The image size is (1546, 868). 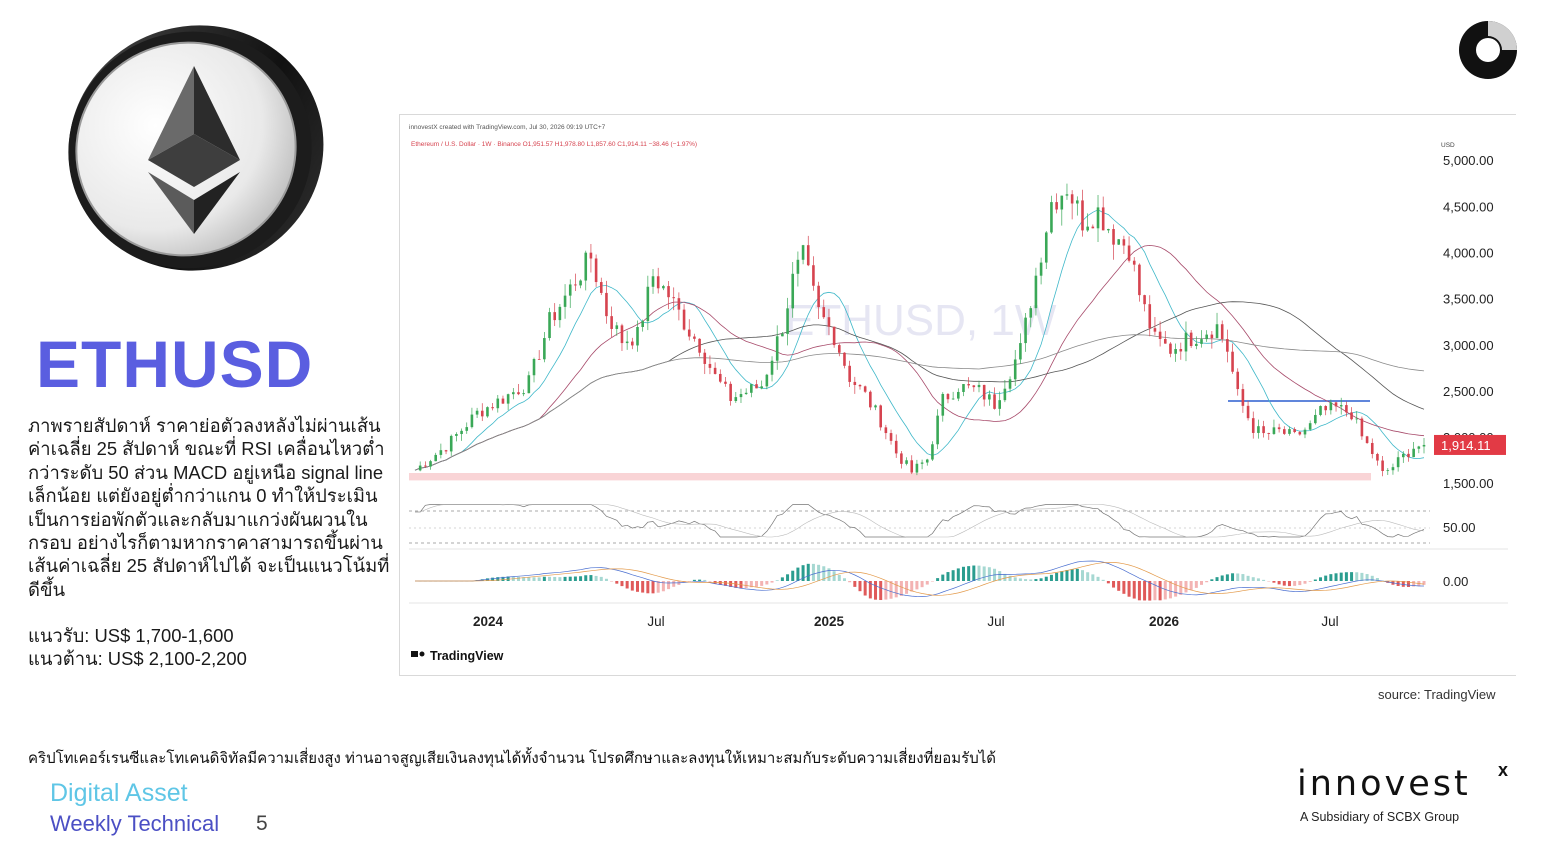 What do you see at coordinates (921, 320) in the screenshot?
I see `chart-watermark: ETHUSD, 1W` at bounding box center [921, 320].